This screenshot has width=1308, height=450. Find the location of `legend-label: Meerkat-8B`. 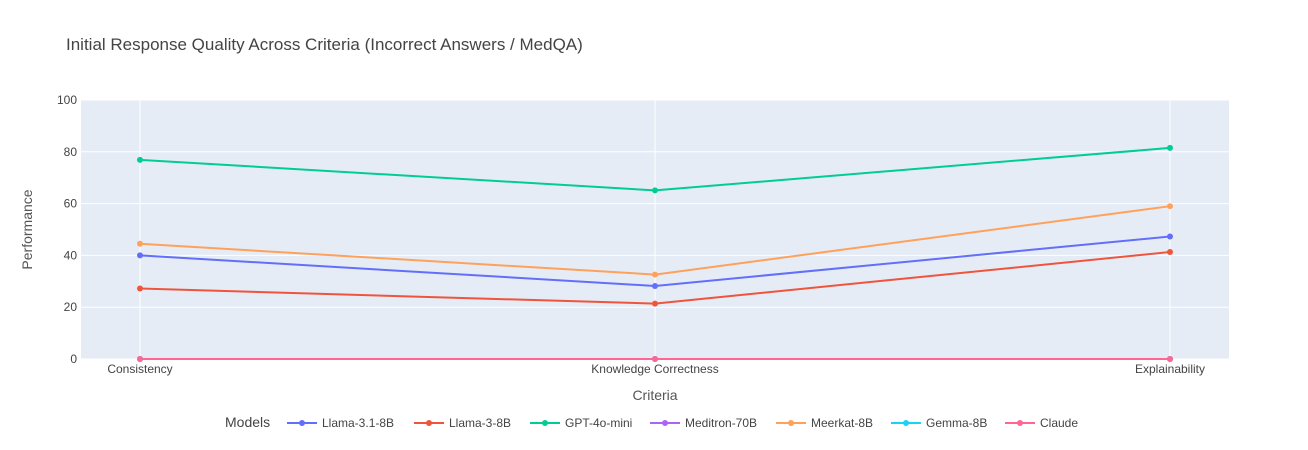

legend-label: Meerkat-8B is located at coordinates (842, 423).